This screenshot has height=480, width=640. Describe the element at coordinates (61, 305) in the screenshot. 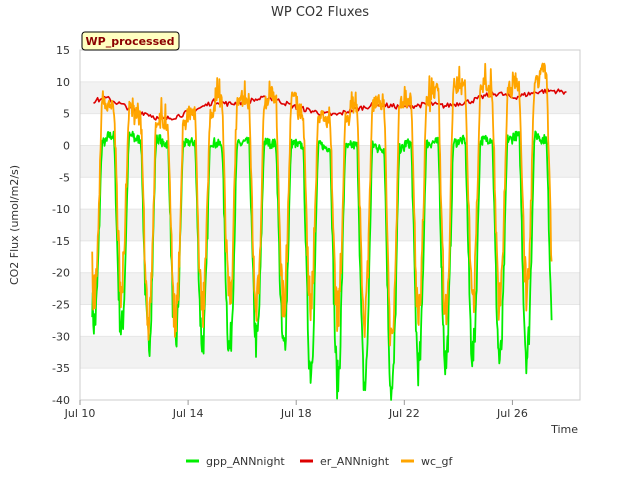

I see `y-tick-label: -25` at that location.